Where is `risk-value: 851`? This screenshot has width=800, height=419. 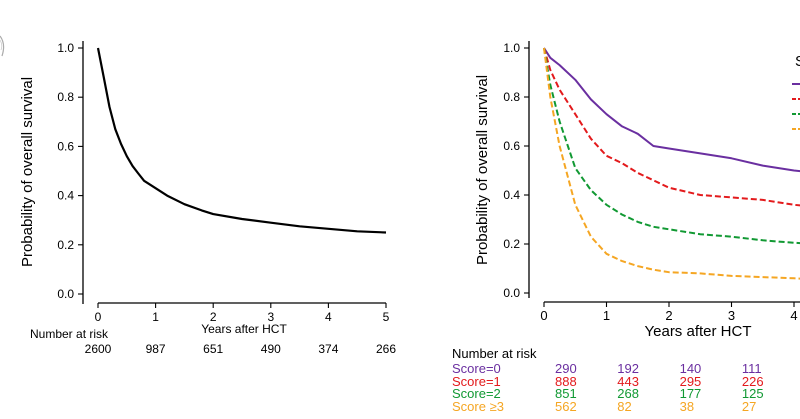 risk-value: 851 is located at coordinates (566, 393).